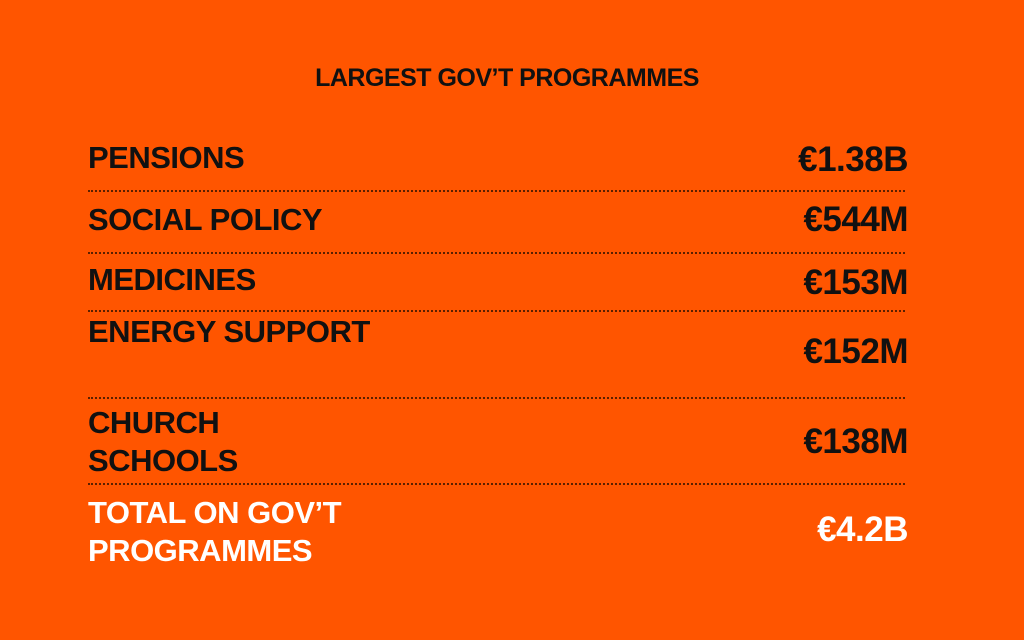 The image size is (1024, 640). What do you see at coordinates (205, 219) in the screenshot?
I see `row-label: SOCIAL POLICY` at bounding box center [205, 219].